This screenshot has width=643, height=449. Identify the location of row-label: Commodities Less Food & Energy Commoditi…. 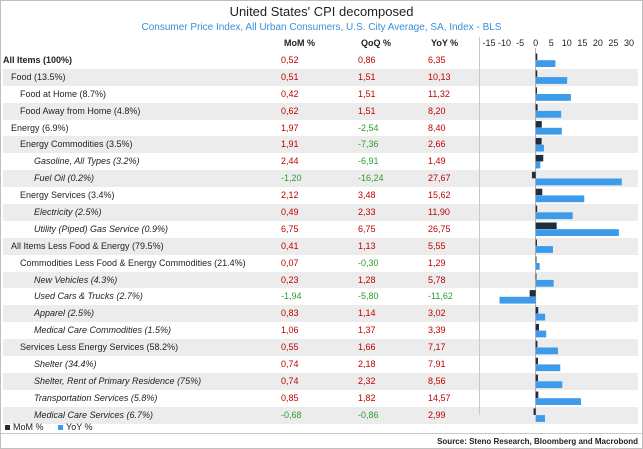
(133, 262).